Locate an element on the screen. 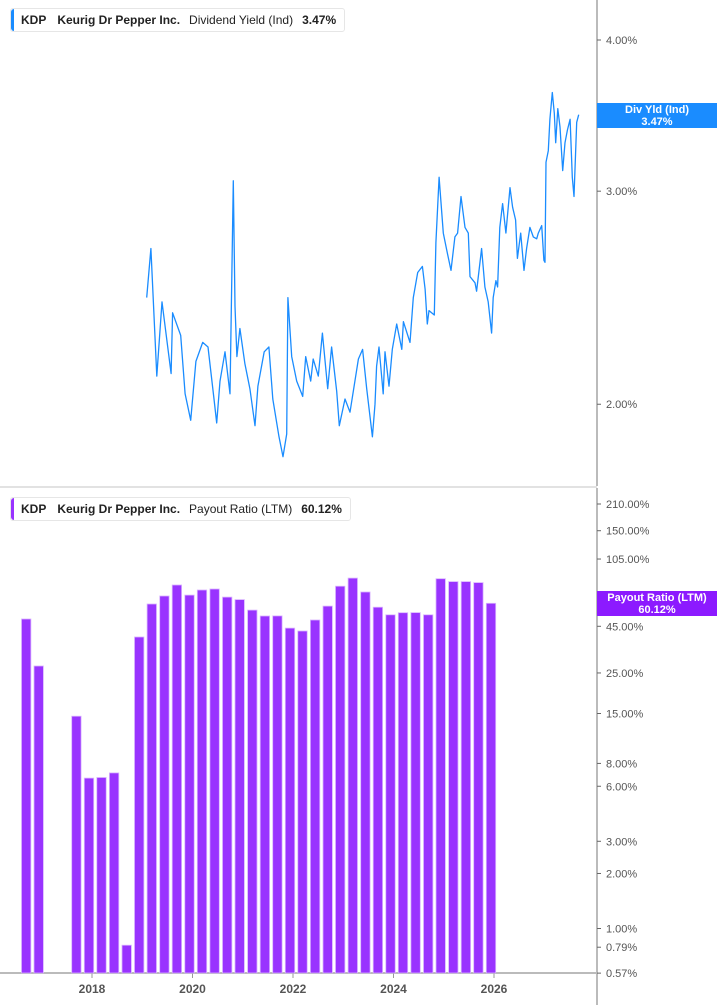 Image resolution: width=717 pixels, height=1005 pixels. current-payout-tag: Payout Ratio (LTM) 60.12% is located at coordinates (657, 603).